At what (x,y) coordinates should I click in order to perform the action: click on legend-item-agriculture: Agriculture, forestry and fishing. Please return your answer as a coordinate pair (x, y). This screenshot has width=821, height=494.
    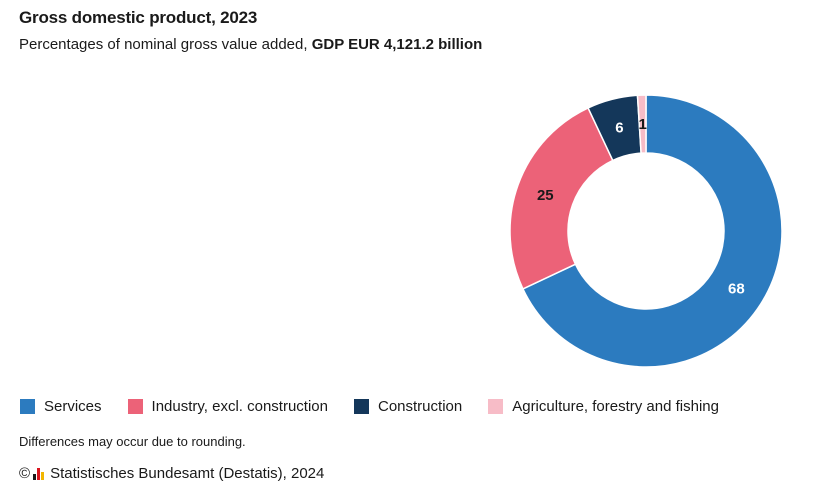
    Looking at the image, I should click on (603, 406).